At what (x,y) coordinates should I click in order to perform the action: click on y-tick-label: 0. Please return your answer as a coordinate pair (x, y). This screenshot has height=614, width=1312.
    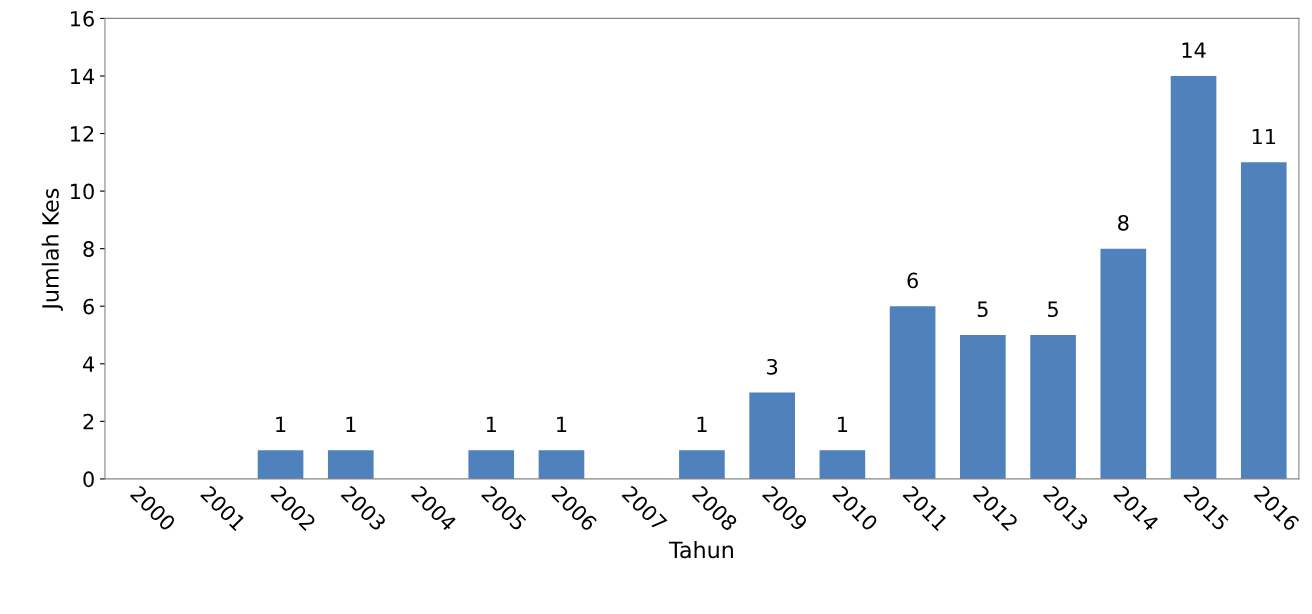
    Looking at the image, I should click on (88, 479).